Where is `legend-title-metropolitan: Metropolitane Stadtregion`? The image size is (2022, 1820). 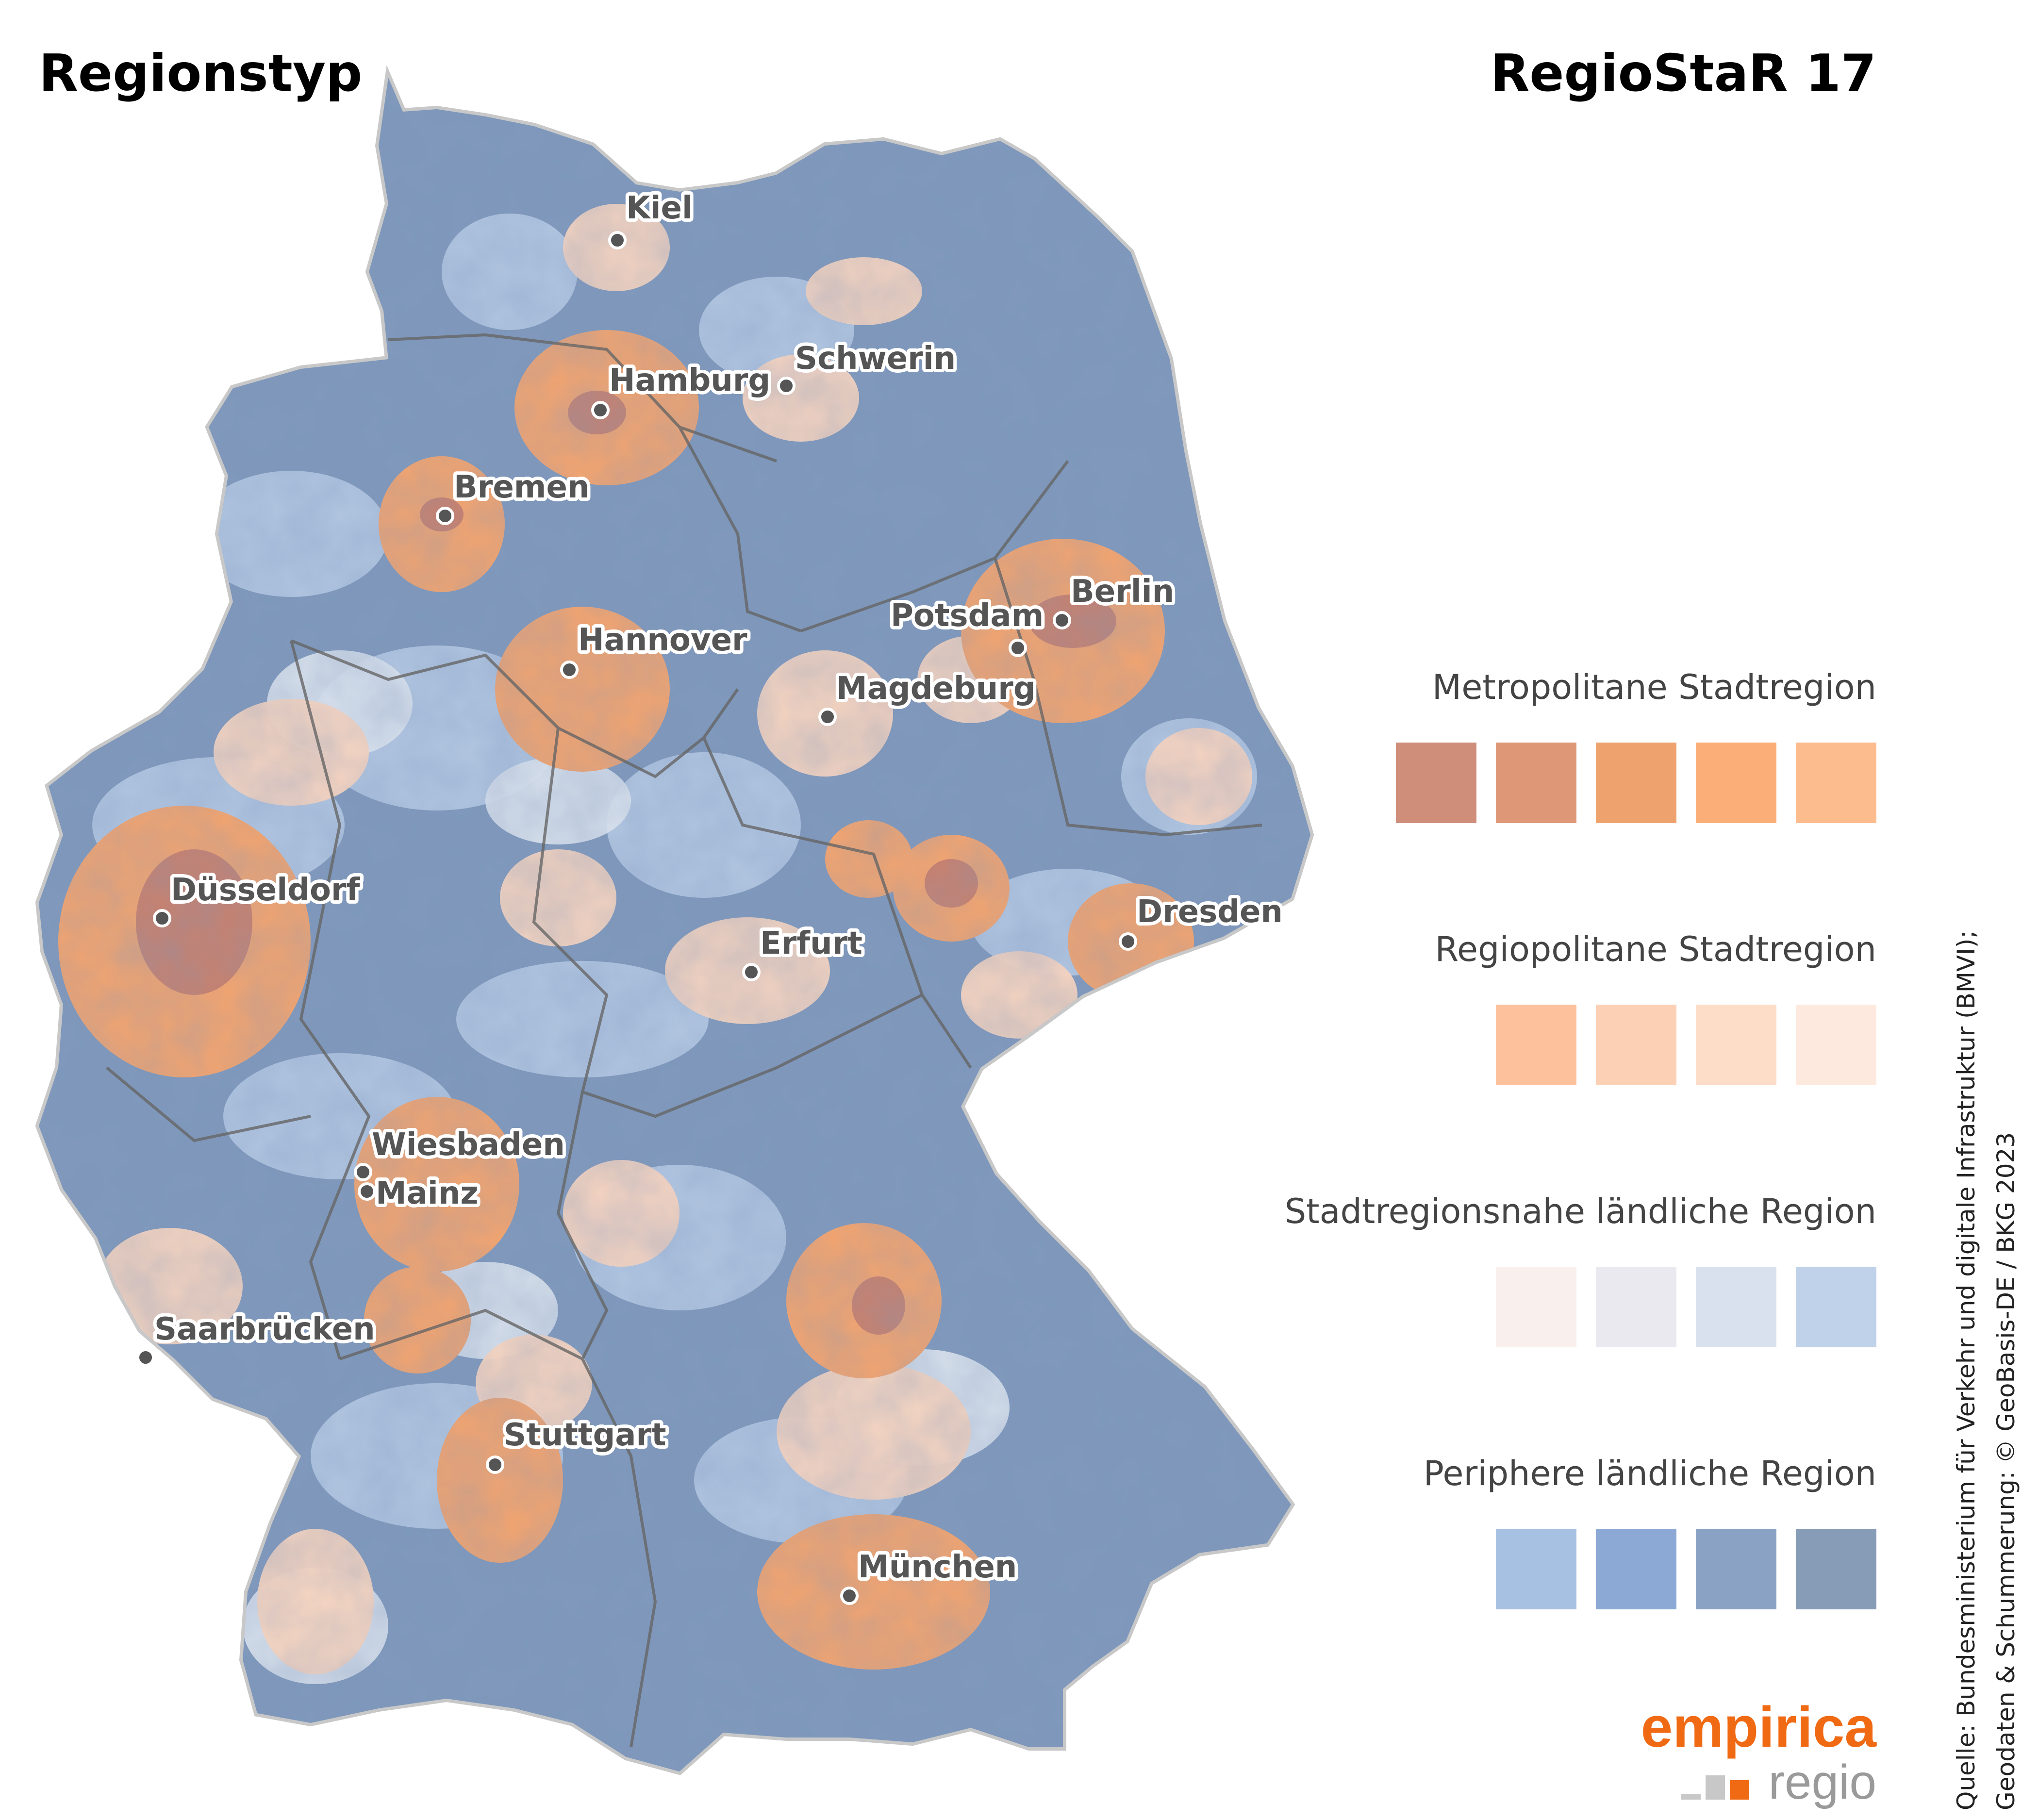
legend-title-metropolitan: Metropolitane Stadtregion is located at coordinates (1654, 687).